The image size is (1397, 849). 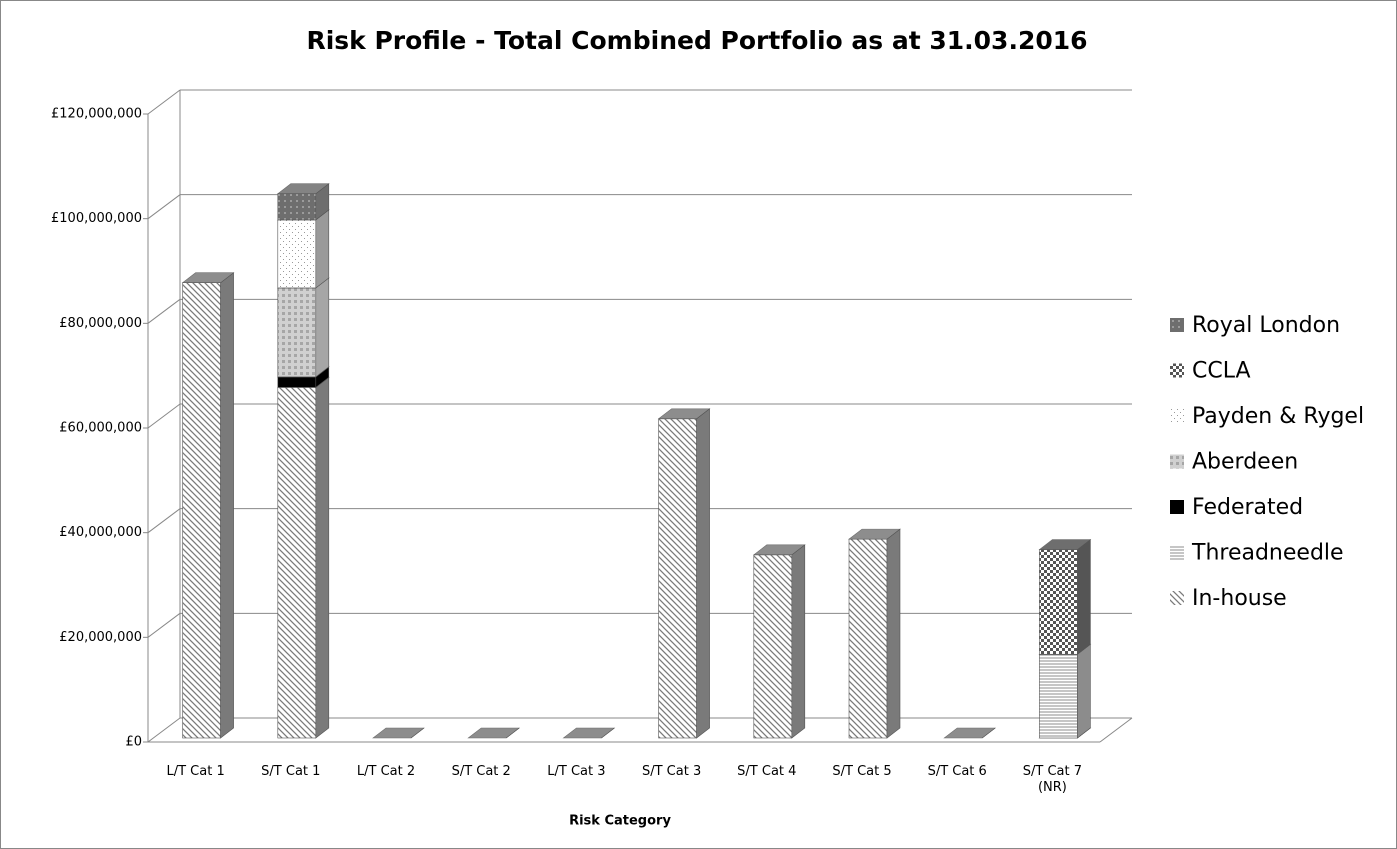 What do you see at coordinates (1247, 507) in the screenshot?
I see `legend-label: Federated` at bounding box center [1247, 507].